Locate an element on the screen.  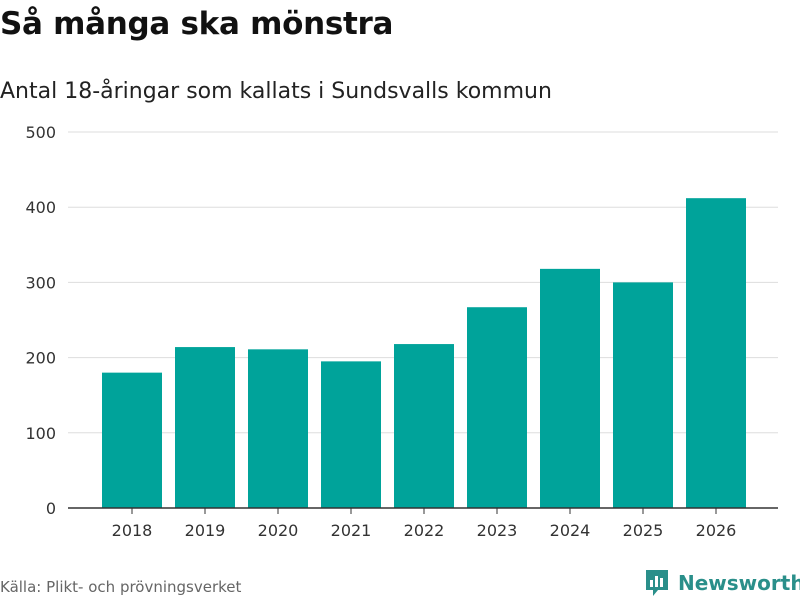
x-tick-label: 2026 is located at coordinates (716, 530).